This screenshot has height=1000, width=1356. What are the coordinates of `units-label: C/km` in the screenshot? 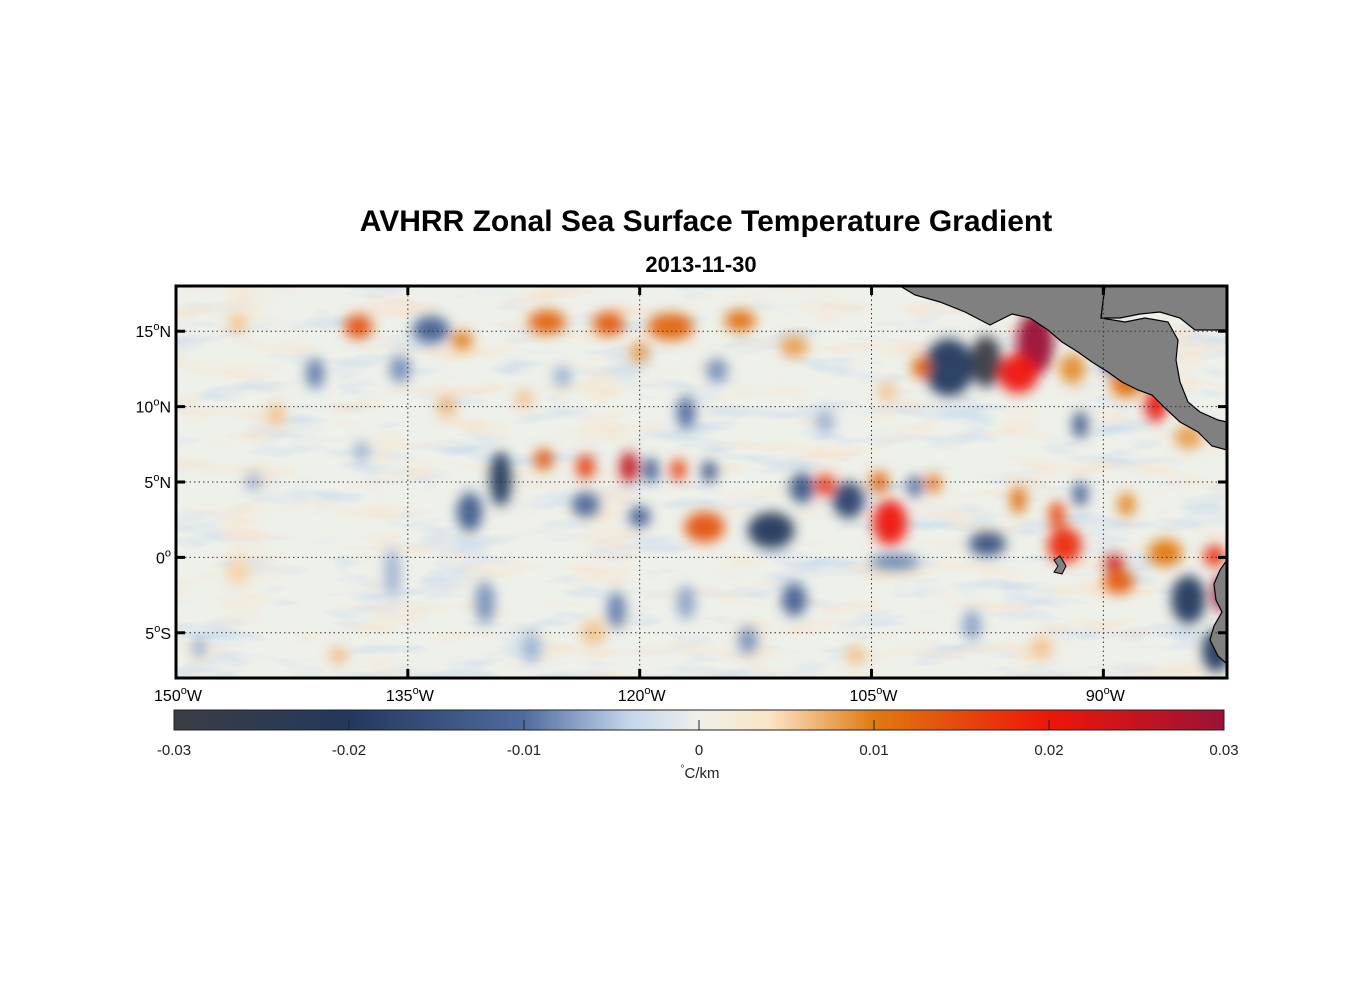 It's located at (702, 773).